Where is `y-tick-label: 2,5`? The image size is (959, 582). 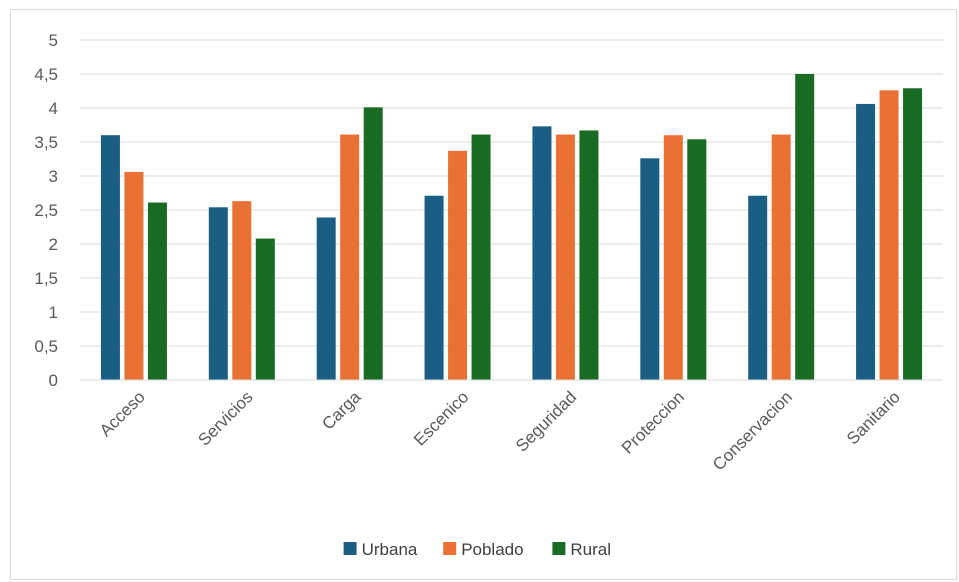 y-tick-label: 2,5 is located at coordinates (46, 210).